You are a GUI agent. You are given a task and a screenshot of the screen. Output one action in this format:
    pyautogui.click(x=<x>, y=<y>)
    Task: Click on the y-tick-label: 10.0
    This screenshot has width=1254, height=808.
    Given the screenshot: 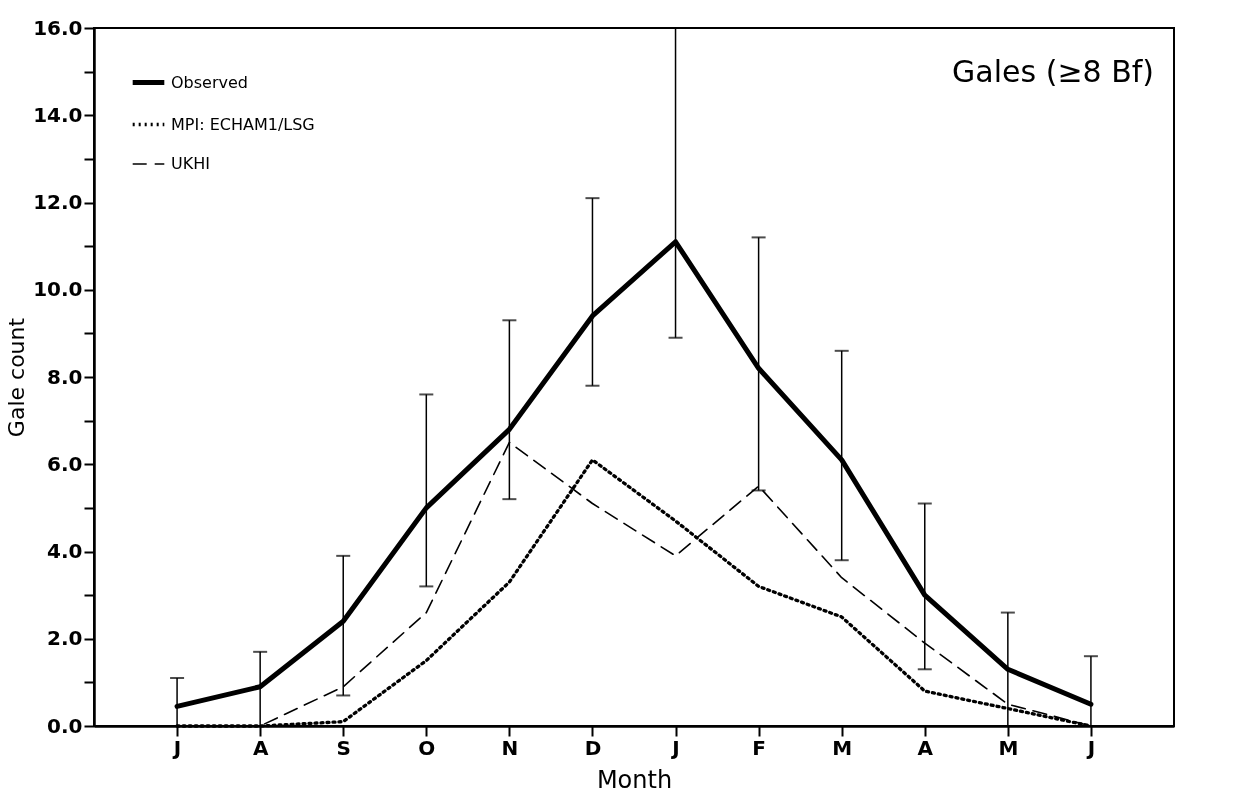 What is the action you would take?
    pyautogui.click(x=58, y=289)
    